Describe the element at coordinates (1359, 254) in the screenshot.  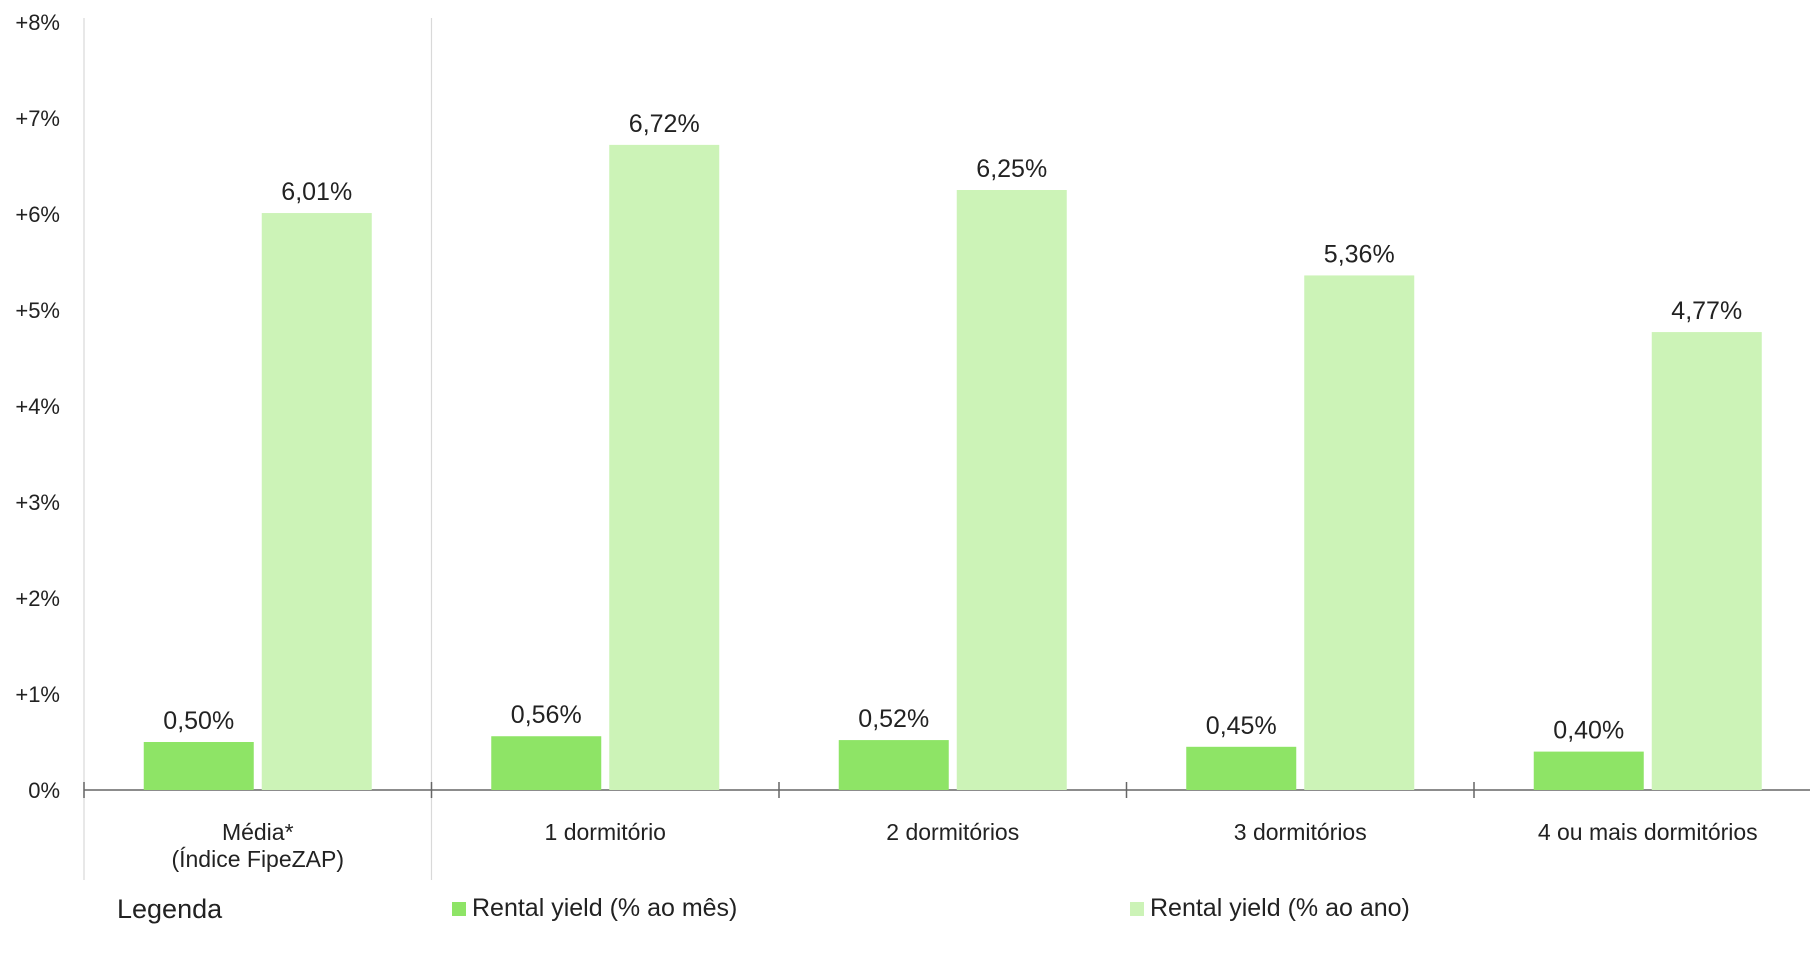
I see `data-label-annual: 5,36%` at that location.